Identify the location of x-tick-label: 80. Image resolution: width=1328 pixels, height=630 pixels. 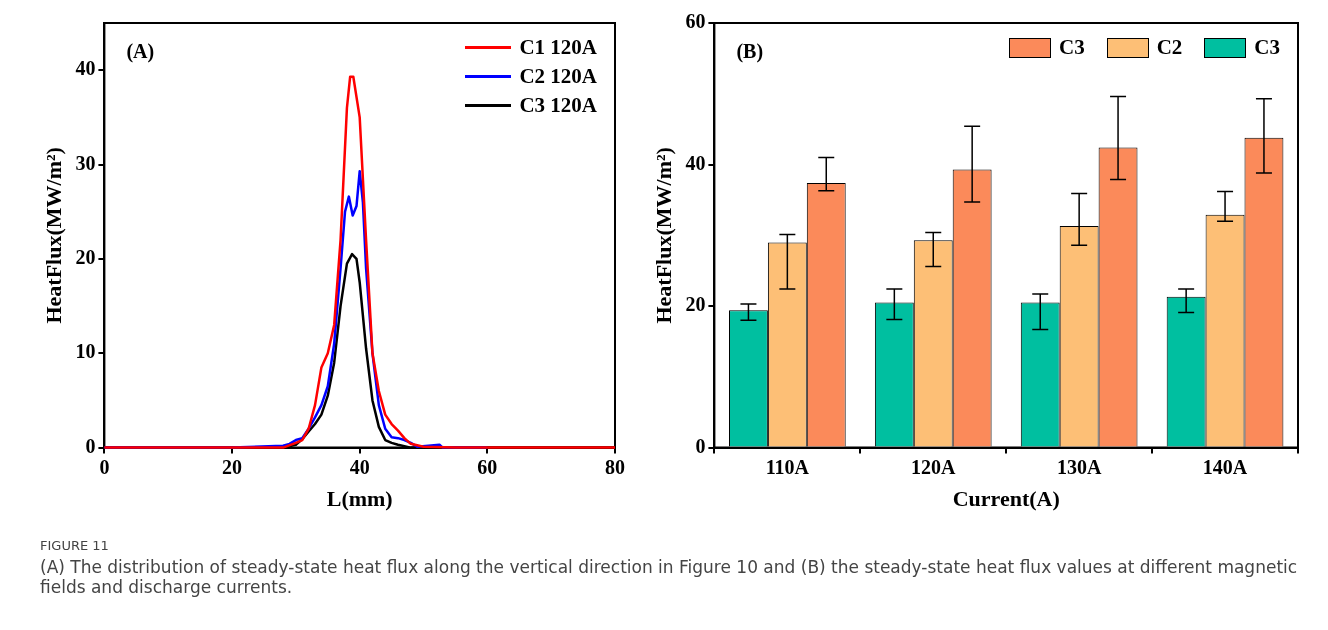
(615, 466).